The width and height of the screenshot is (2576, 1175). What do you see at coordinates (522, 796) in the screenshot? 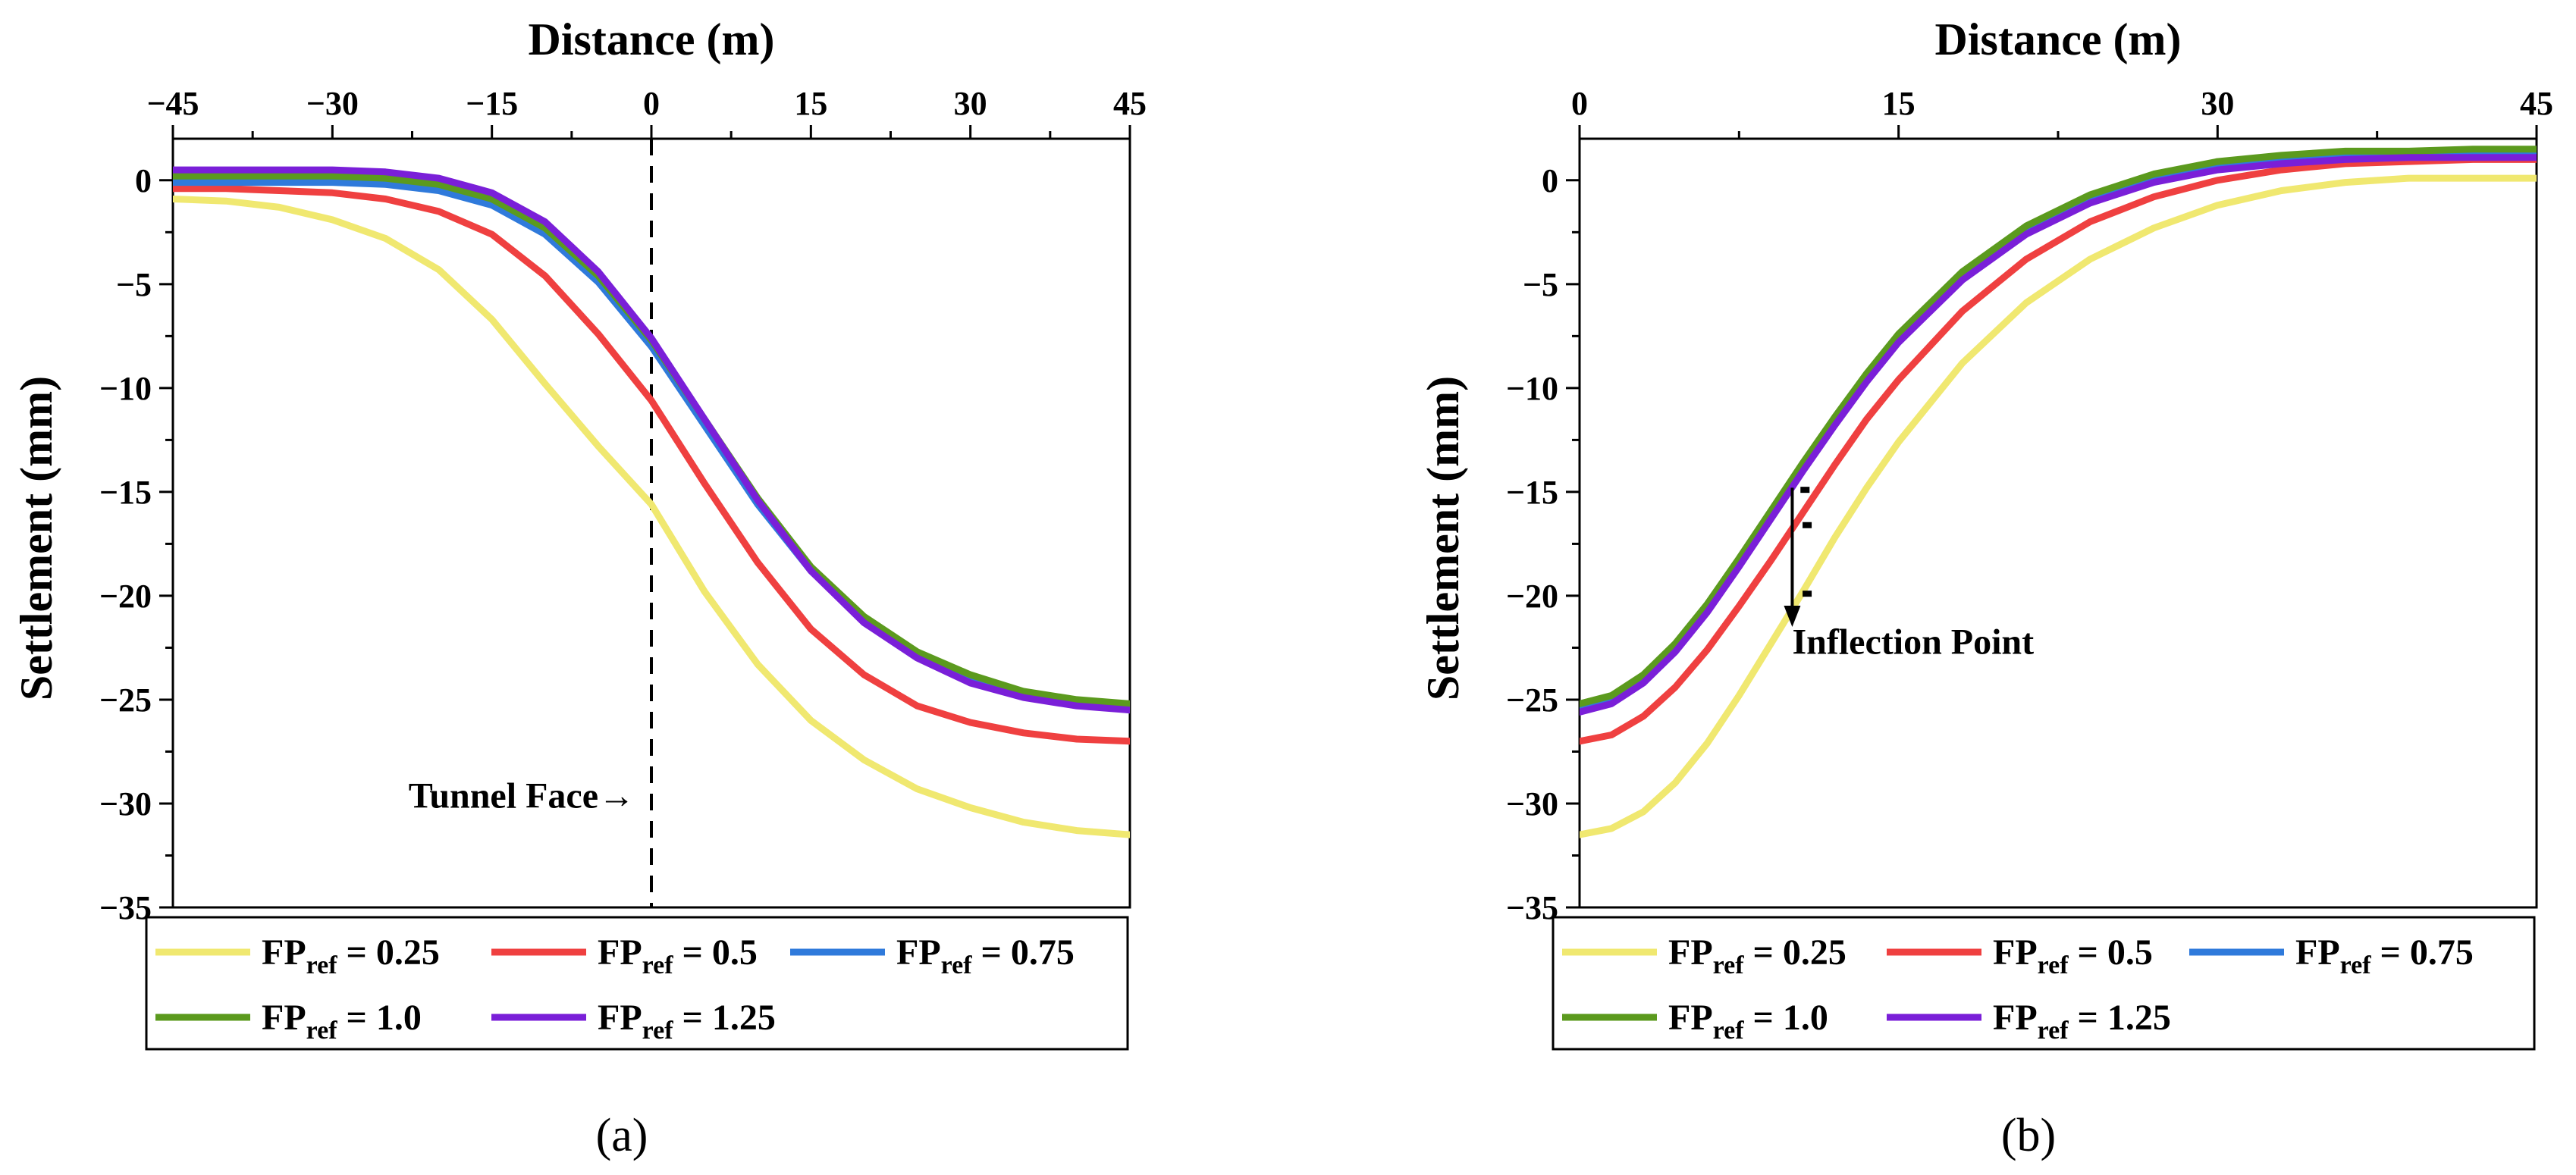
I see `annotation-text: Tunnel Face→` at bounding box center [522, 796].